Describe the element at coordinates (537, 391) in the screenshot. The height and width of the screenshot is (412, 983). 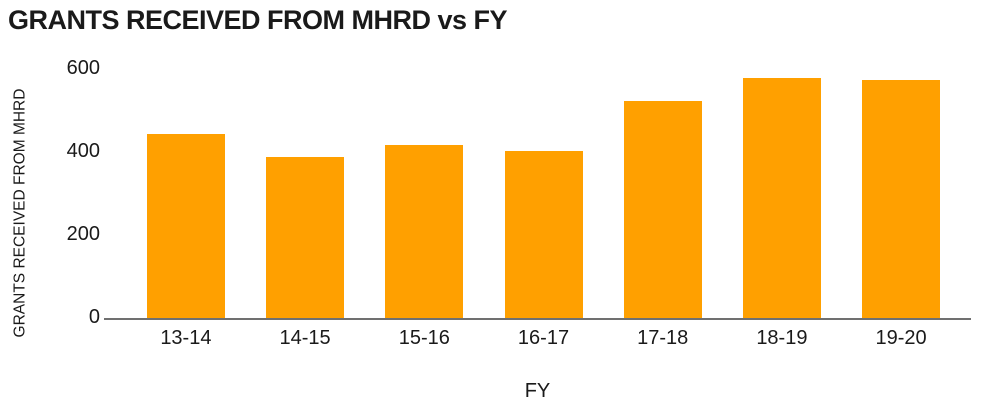
I see `x-axis-label: FY` at that location.